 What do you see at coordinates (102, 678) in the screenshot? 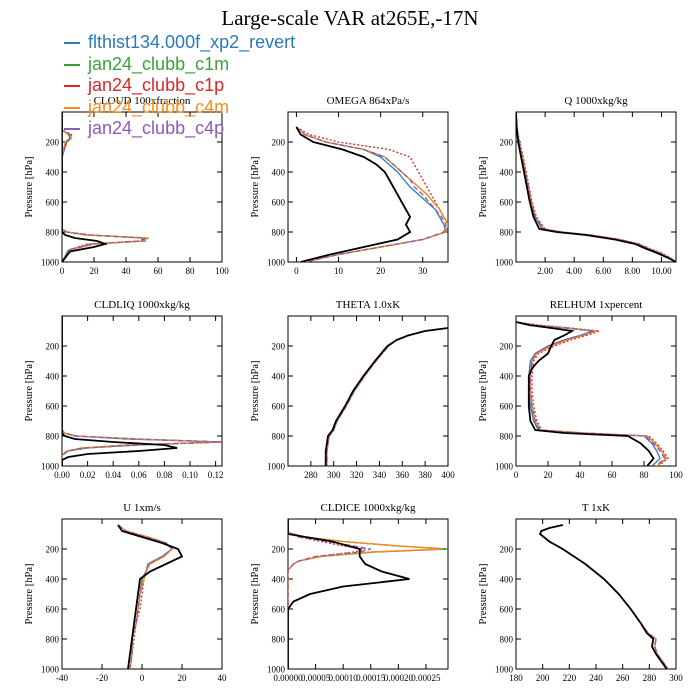
I see `x-tick-label: -20` at bounding box center [102, 678].